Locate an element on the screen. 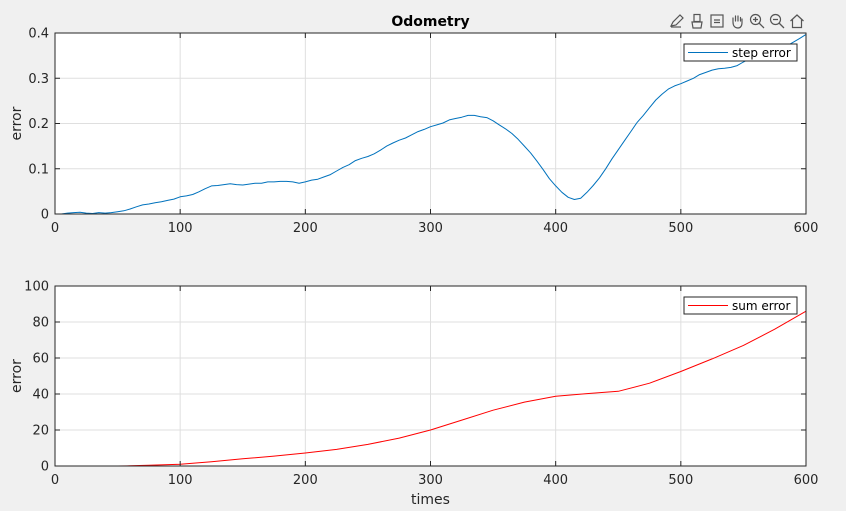  y-tick-label: 20 is located at coordinates (40, 431).